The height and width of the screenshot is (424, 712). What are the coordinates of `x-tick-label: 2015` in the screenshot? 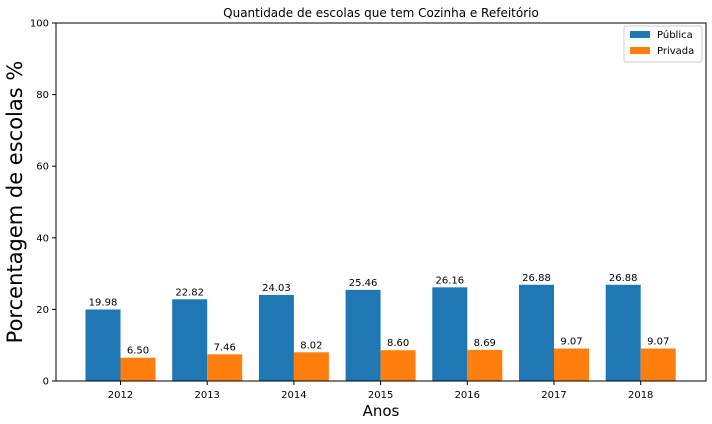 It's located at (380, 395).